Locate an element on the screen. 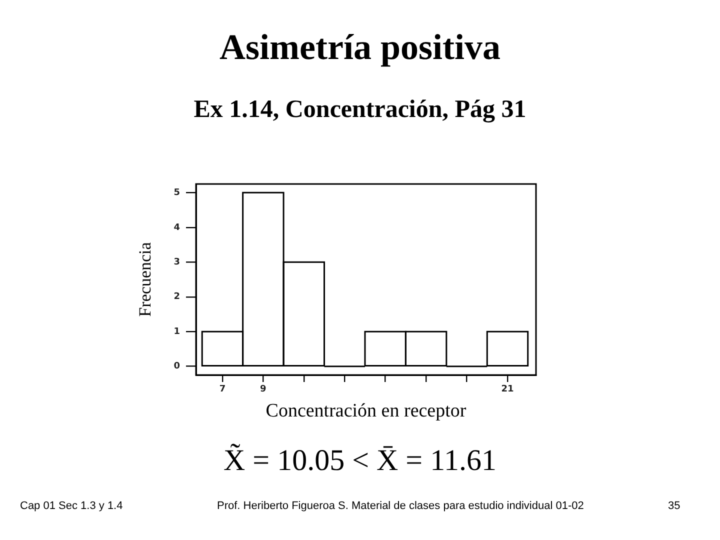 Image resolution: width=720 pixels, height=540 pixels. text: X̃ = 10.05 < X̄ = 11.61 is located at coordinates (360, 461).